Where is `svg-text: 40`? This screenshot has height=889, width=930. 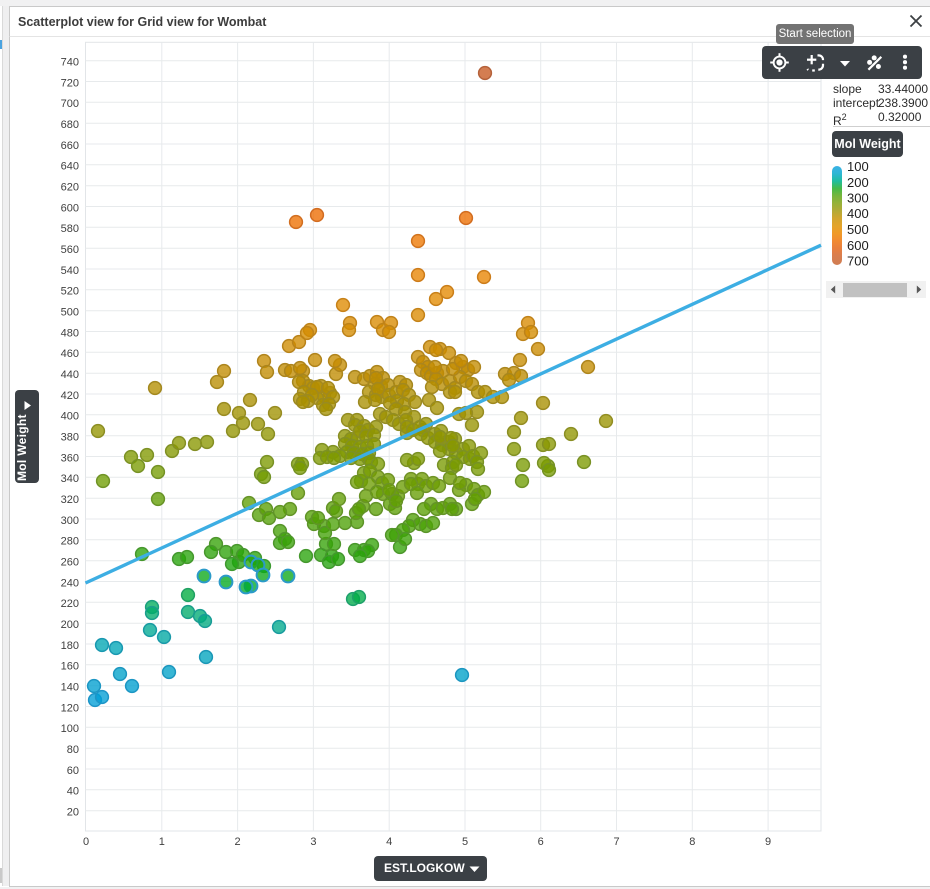
svg-text: 40 is located at coordinates (73, 792).